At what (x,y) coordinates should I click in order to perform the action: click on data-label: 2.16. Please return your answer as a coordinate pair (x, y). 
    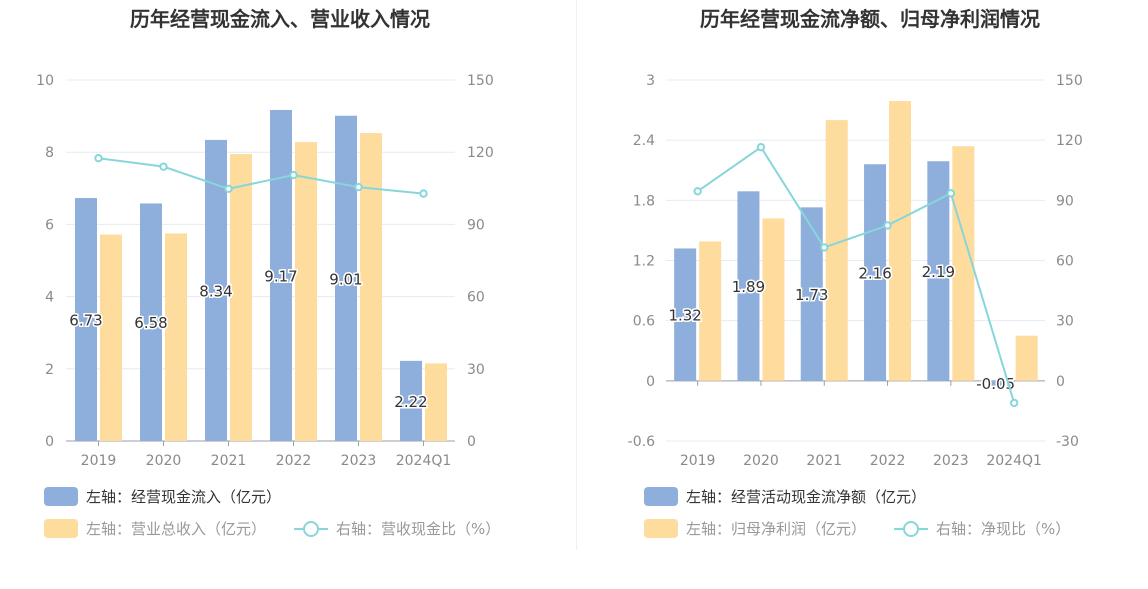
    Looking at the image, I should click on (874, 274).